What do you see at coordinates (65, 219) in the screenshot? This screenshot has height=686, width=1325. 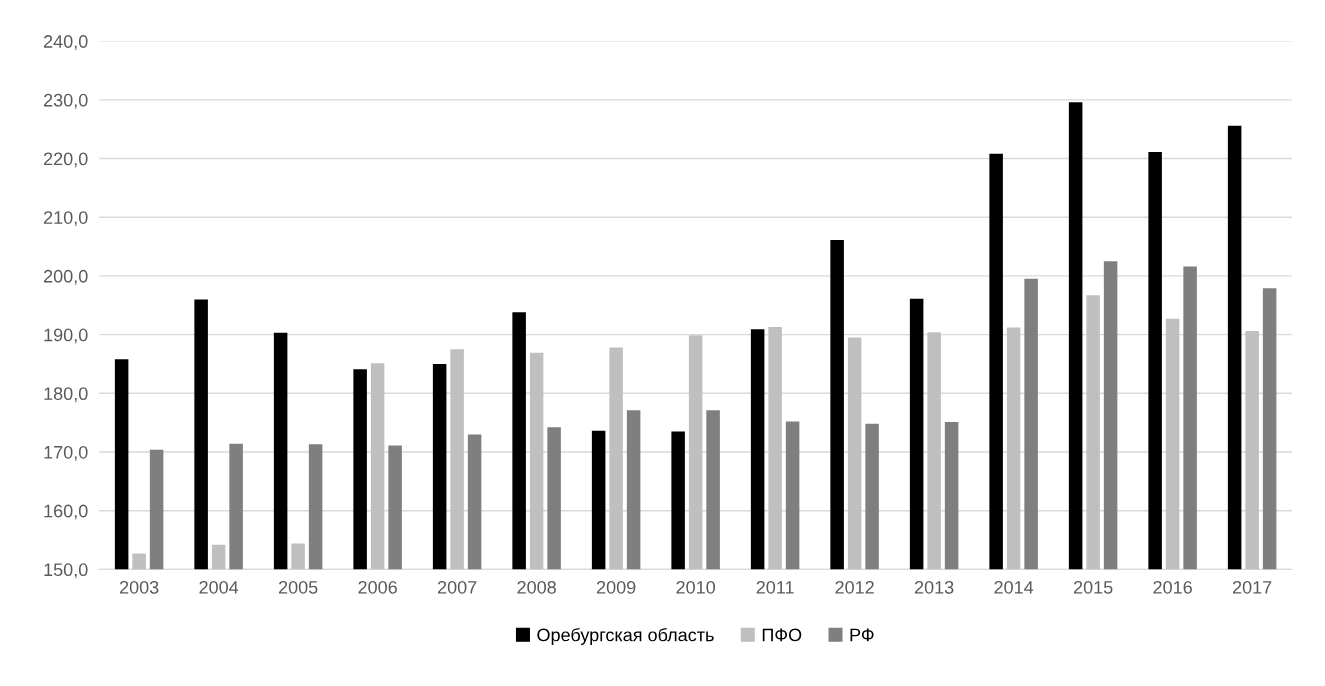 I see `y-tick-label: 210,0` at bounding box center [65, 219].